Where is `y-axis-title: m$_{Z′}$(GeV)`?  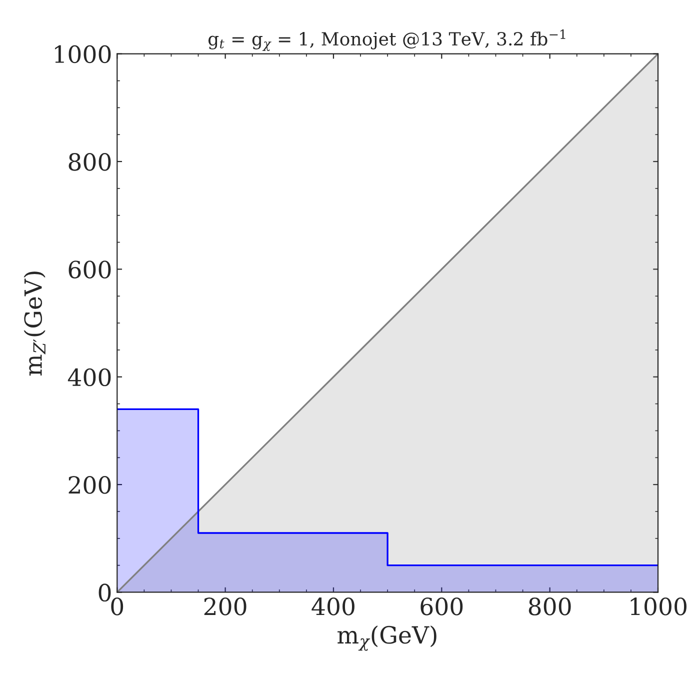
y-axis-title: m$_{Z′}$(GeV) is located at coordinates (35, 324).